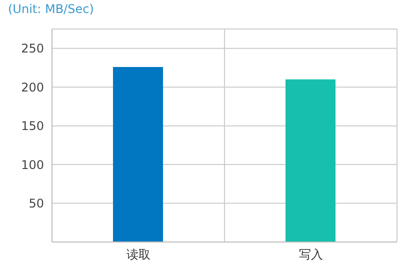 Image resolution: width=401 pixels, height=266 pixels. What do you see at coordinates (138, 255) in the screenshot?
I see `x-tick-label: 读取` at bounding box center [138, 255].